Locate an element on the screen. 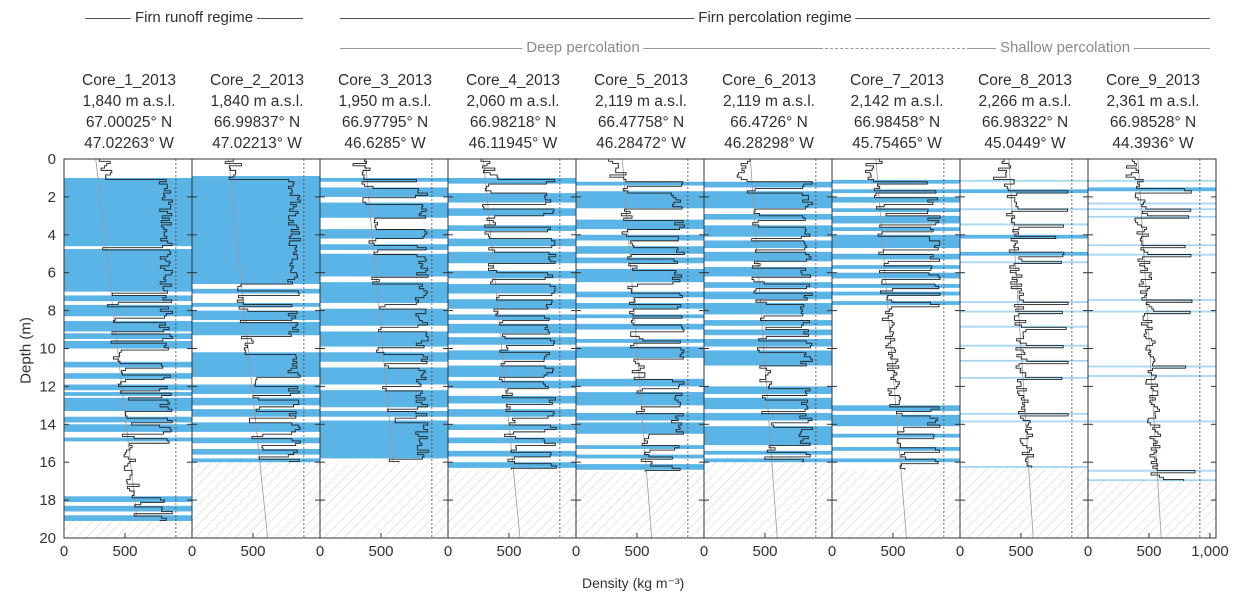 This screenshot has width=1241, height=594. shallow-percolation-label: Shallow percolation is located at coordinates (1065, 47).